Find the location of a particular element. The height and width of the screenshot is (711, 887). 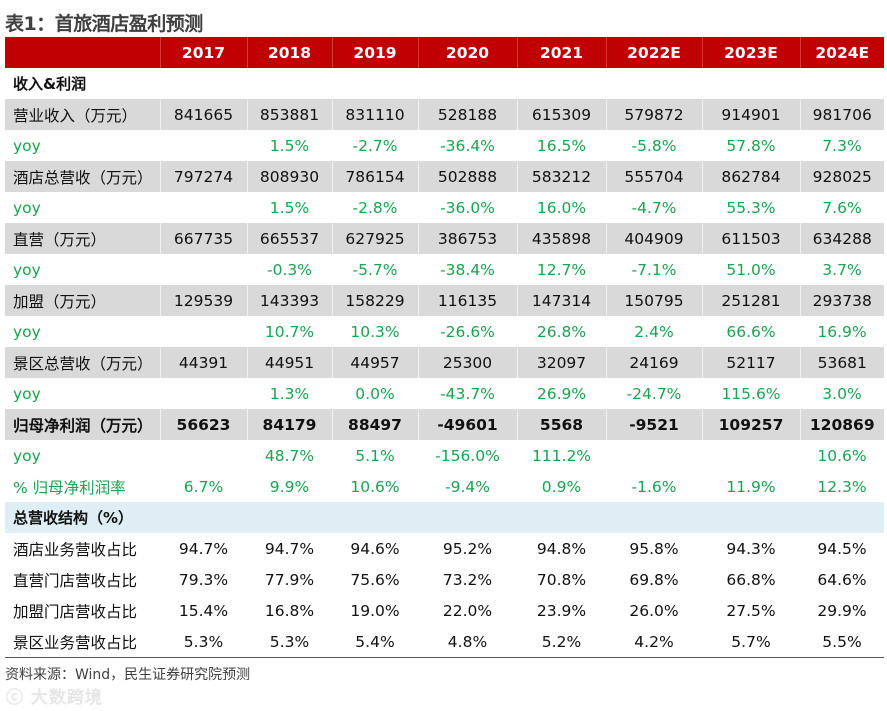

table-cell: 120869 is located at coordinates (841, 424).